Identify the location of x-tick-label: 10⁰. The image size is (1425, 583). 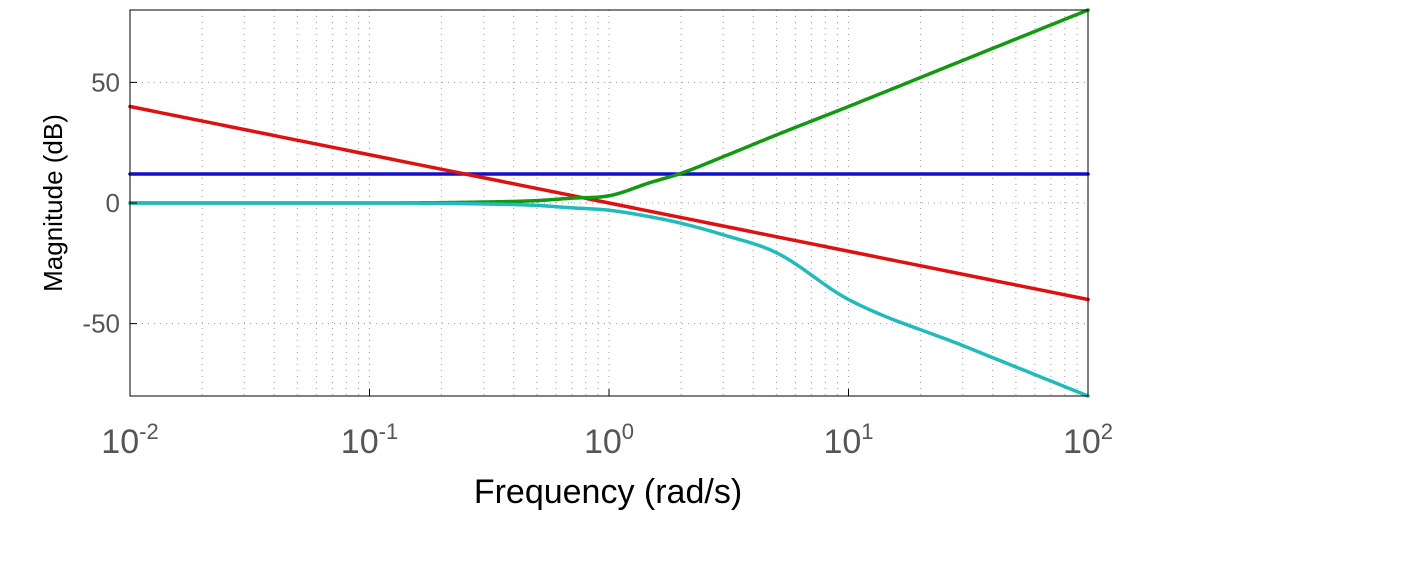
(609, 440).